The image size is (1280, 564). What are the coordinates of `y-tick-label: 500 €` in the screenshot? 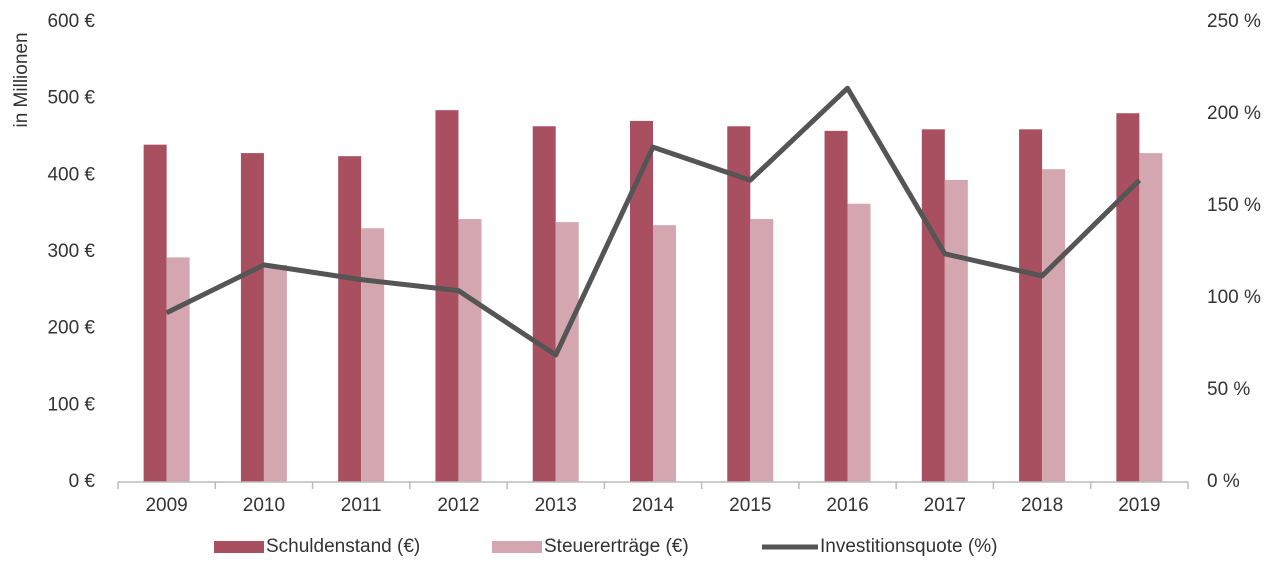 It's located at (71, 98).